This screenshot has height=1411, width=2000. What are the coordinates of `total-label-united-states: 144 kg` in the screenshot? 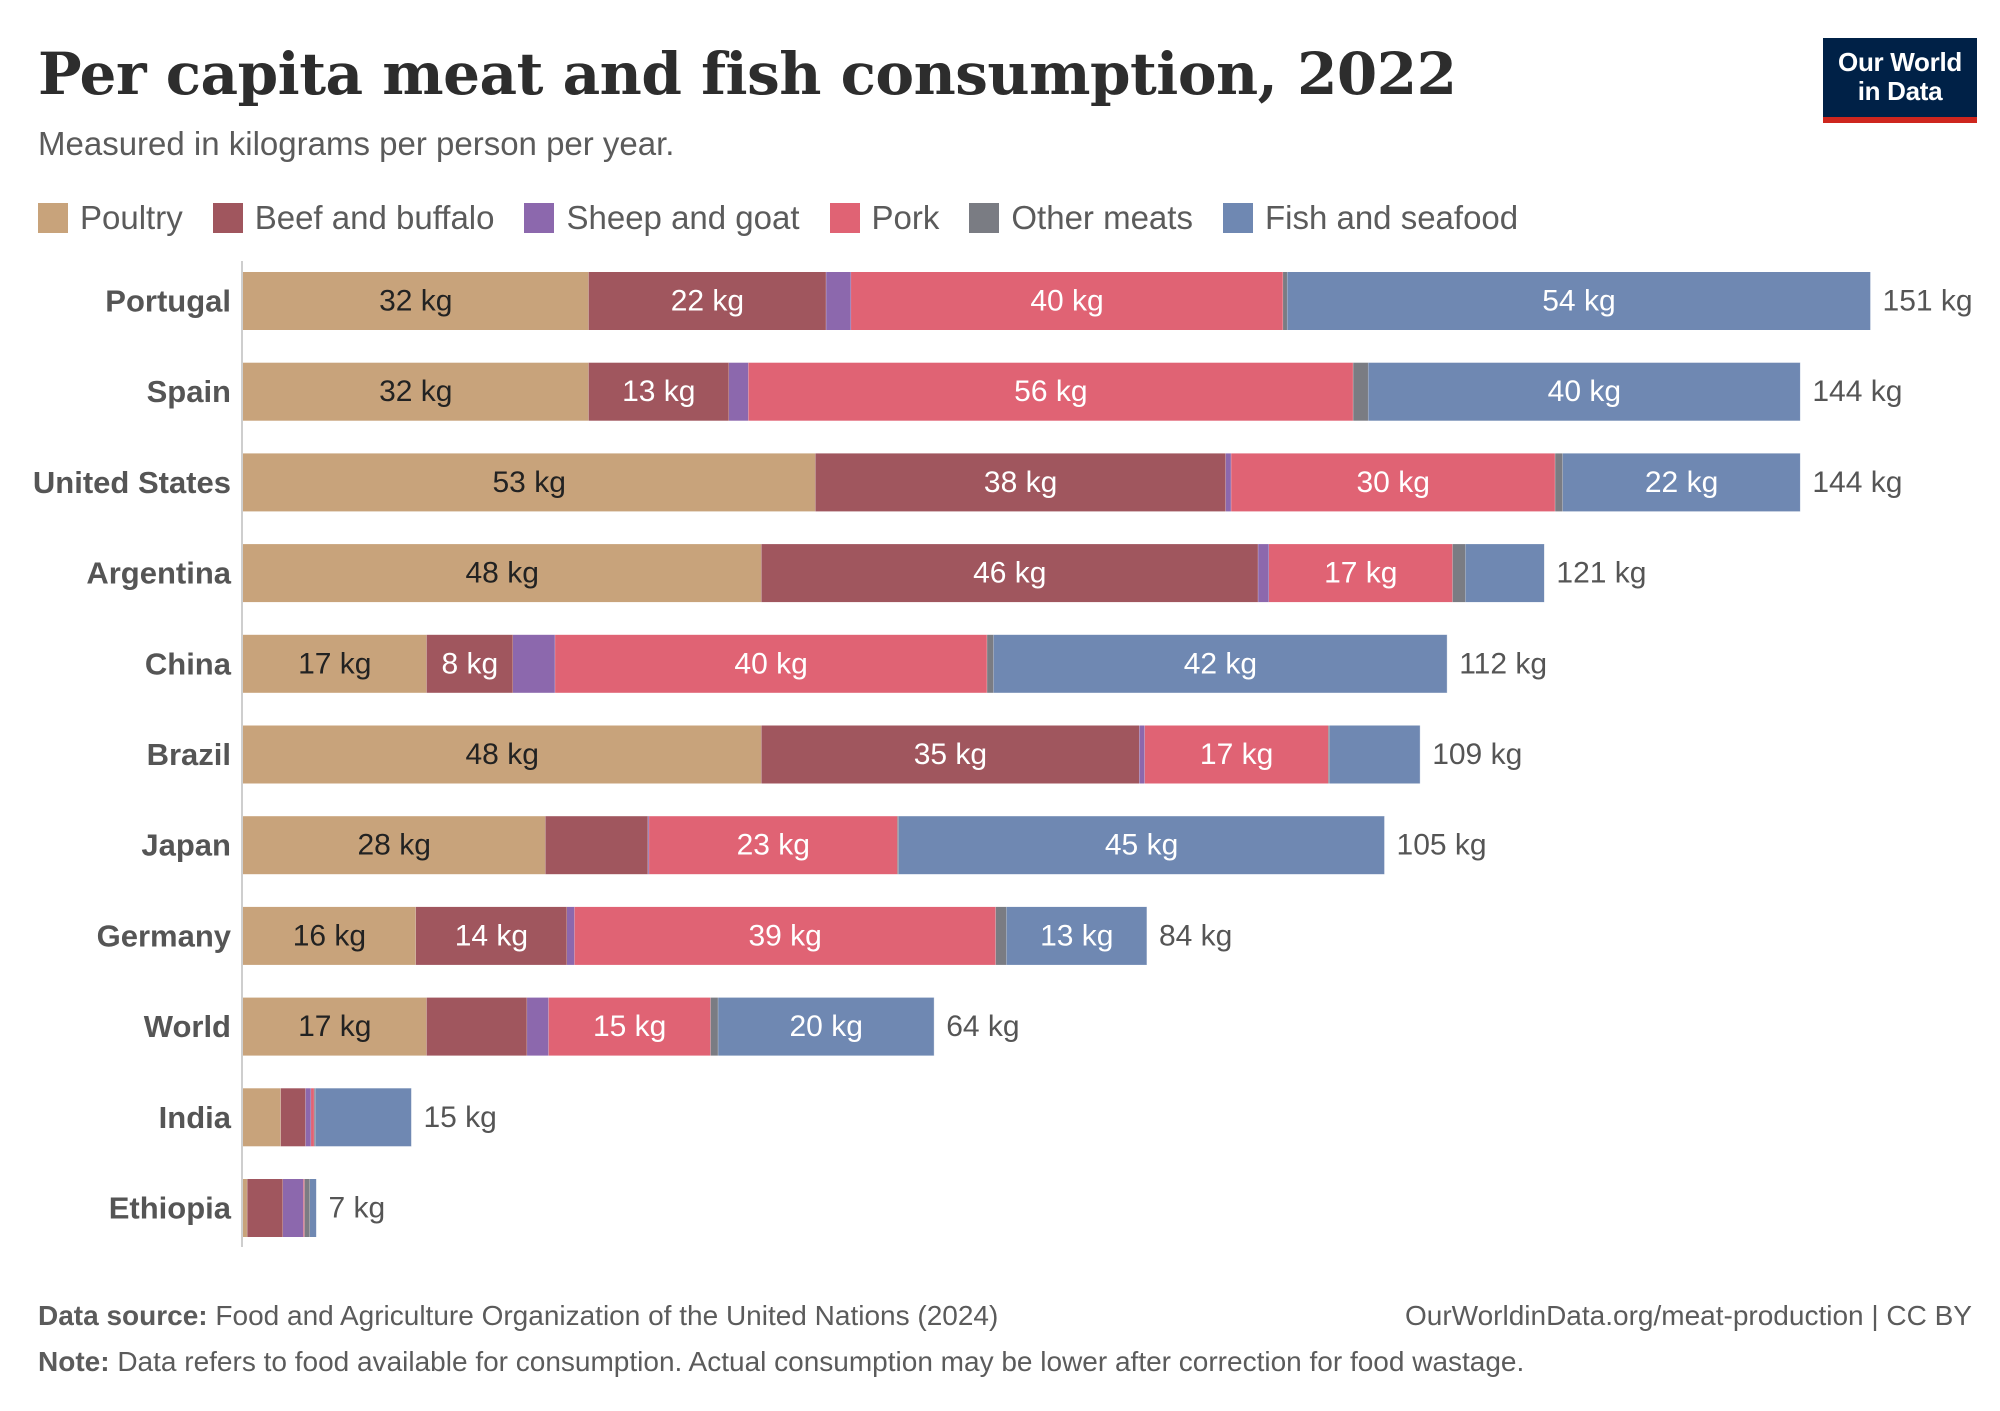 It's located at (1857, 482).